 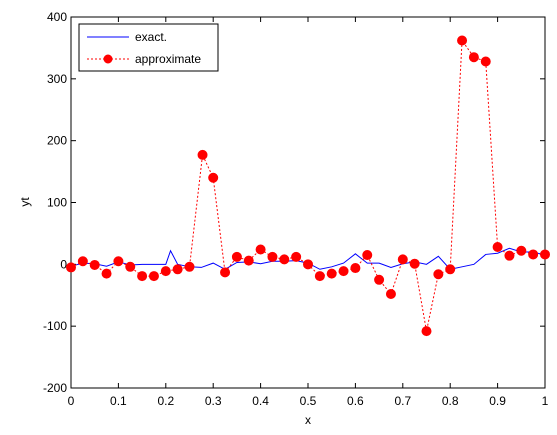 I want to click on x-tick-label: 0.8, so click(x=450, y=401).